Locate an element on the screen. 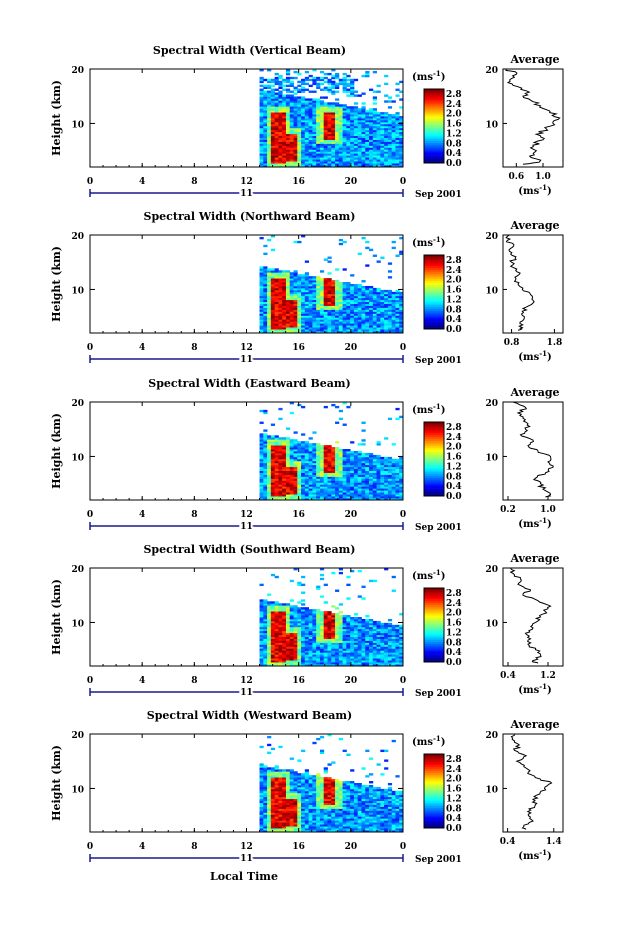  x-tick-label: 20 is located at coordinates (351, 348).